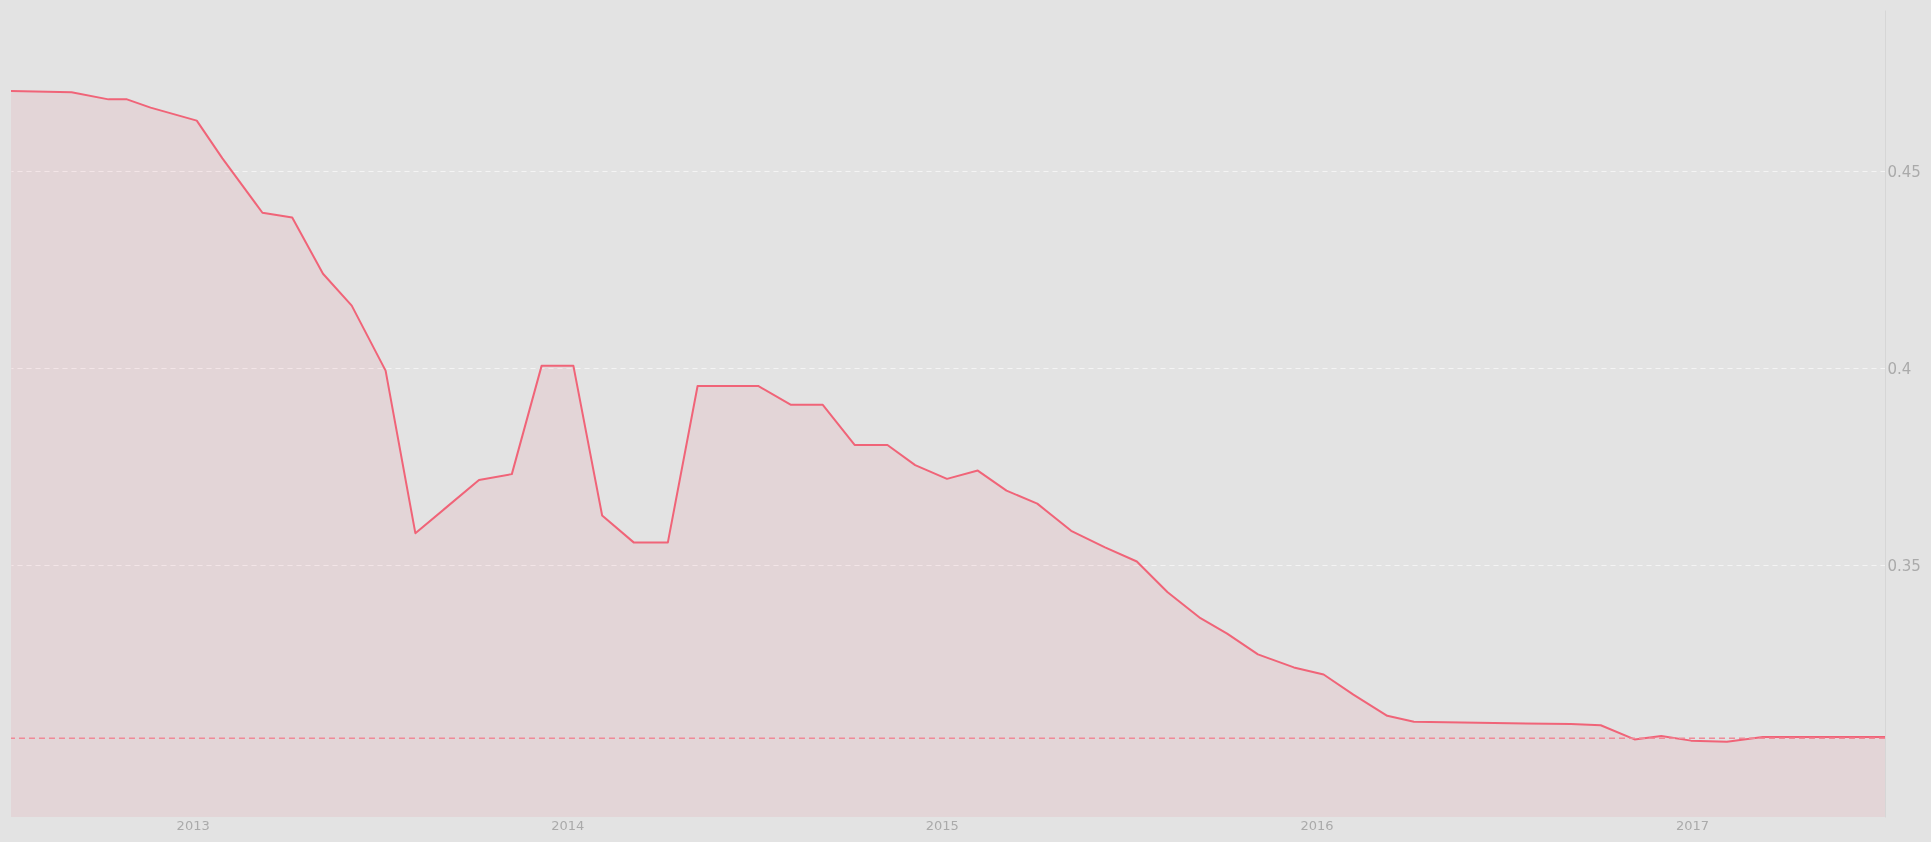 The image size is (1931, 842). I want to click on x-tick-label: 2014, so click(568, 825).